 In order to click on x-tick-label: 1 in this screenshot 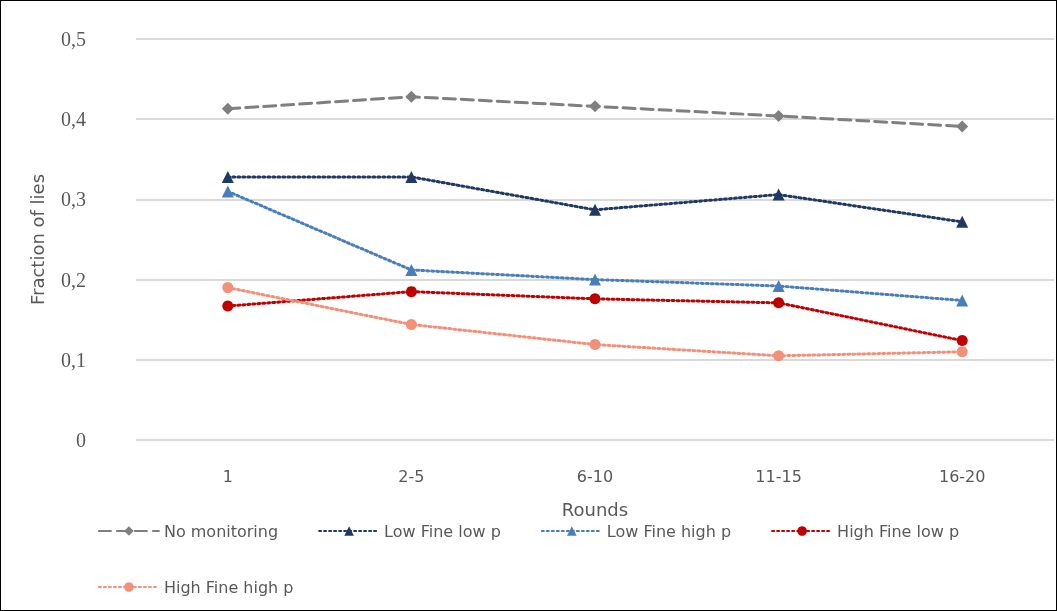, I will do `click(227, 476)`.